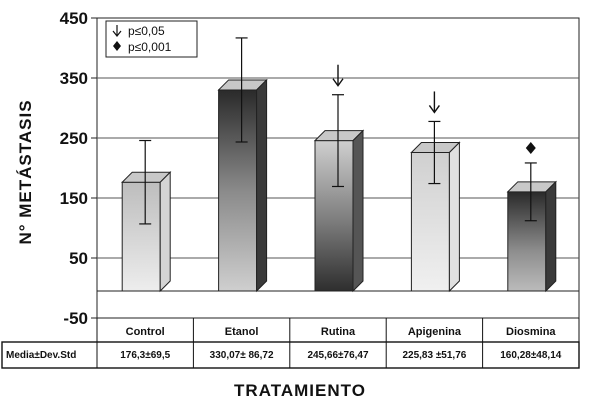  I want to click on table-data-row, so click(290, 355).